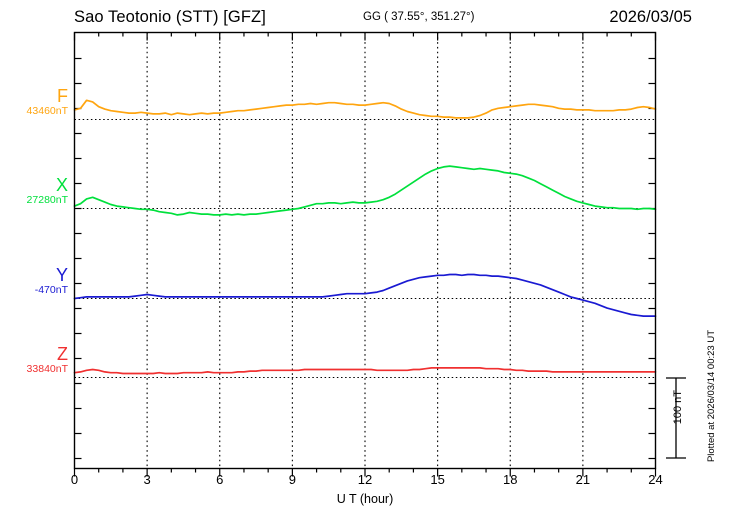 Image resolution: width=730 pixels, height=520 pixels. I want to click on component-glyph-x: X, so click(61, 184).